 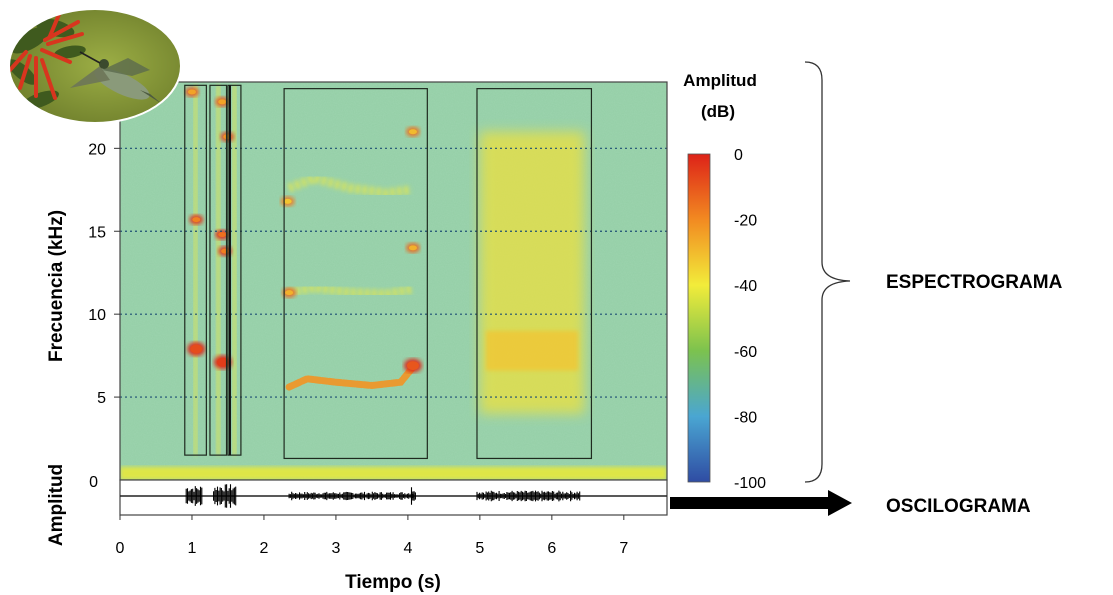 What do you see at coordinates (56, 505) in the screenshot?
I see `amplitude-axis-title: Amplitud` at bounding box center [56, 505].